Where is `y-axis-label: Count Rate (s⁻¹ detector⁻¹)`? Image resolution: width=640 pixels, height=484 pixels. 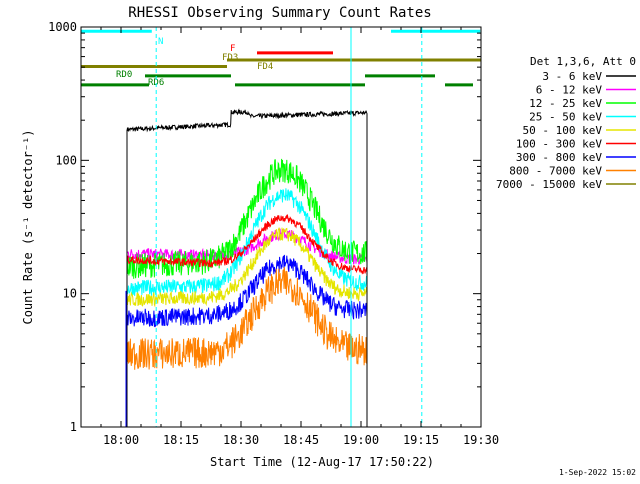 y-axis-label: Count Rate (s⁻¹ detector⁻¹) is located at coordinates (28, 226).